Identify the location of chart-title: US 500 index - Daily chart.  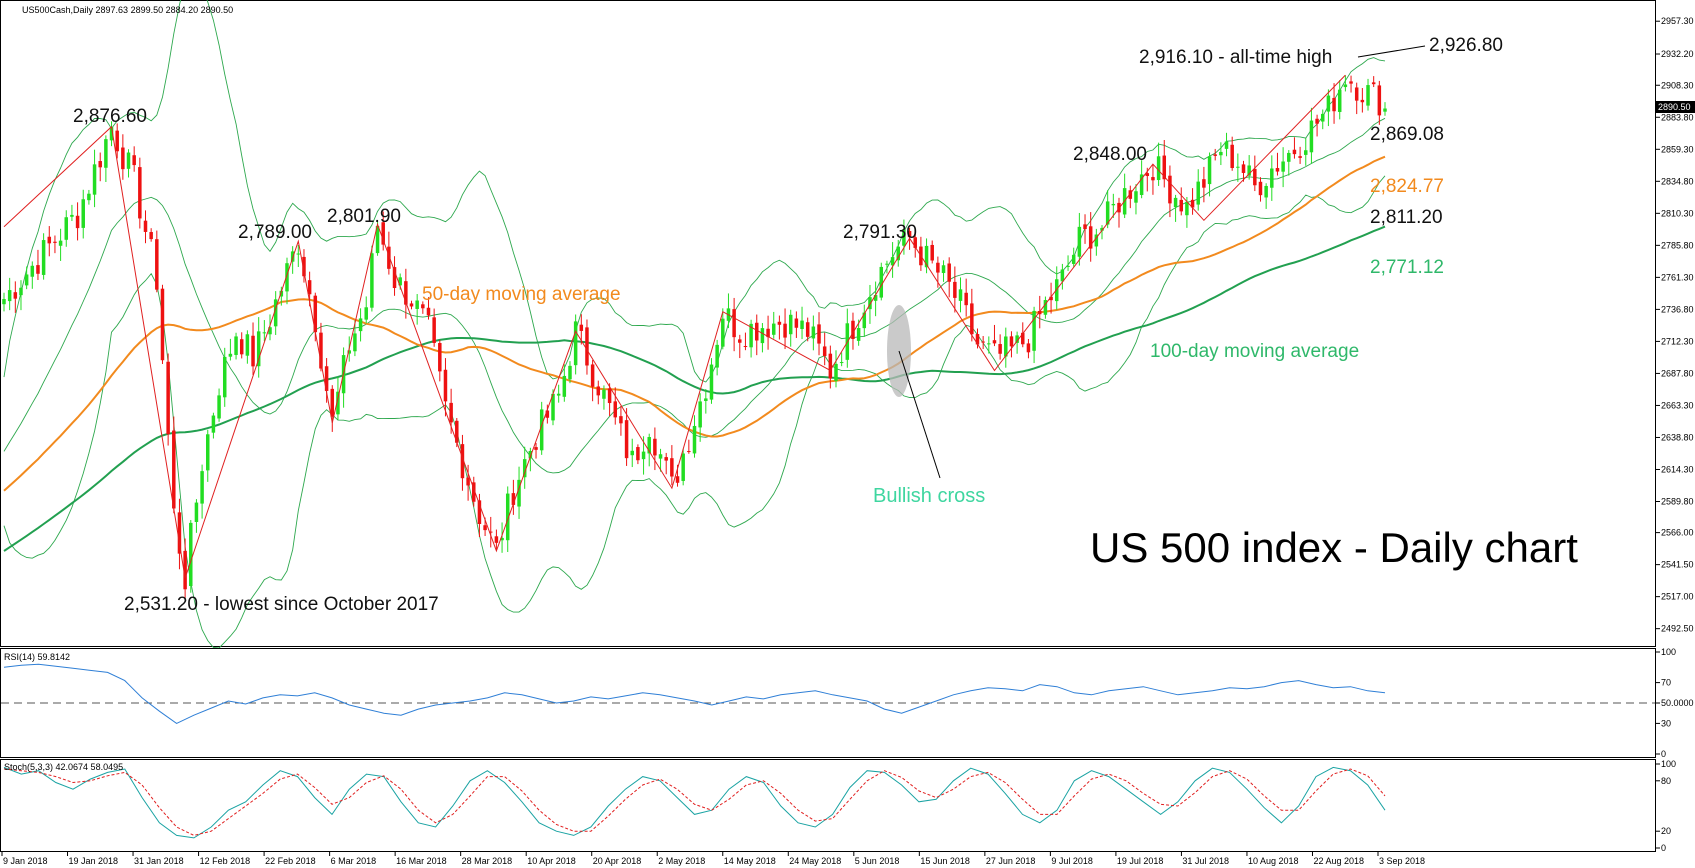
(1334, 547).